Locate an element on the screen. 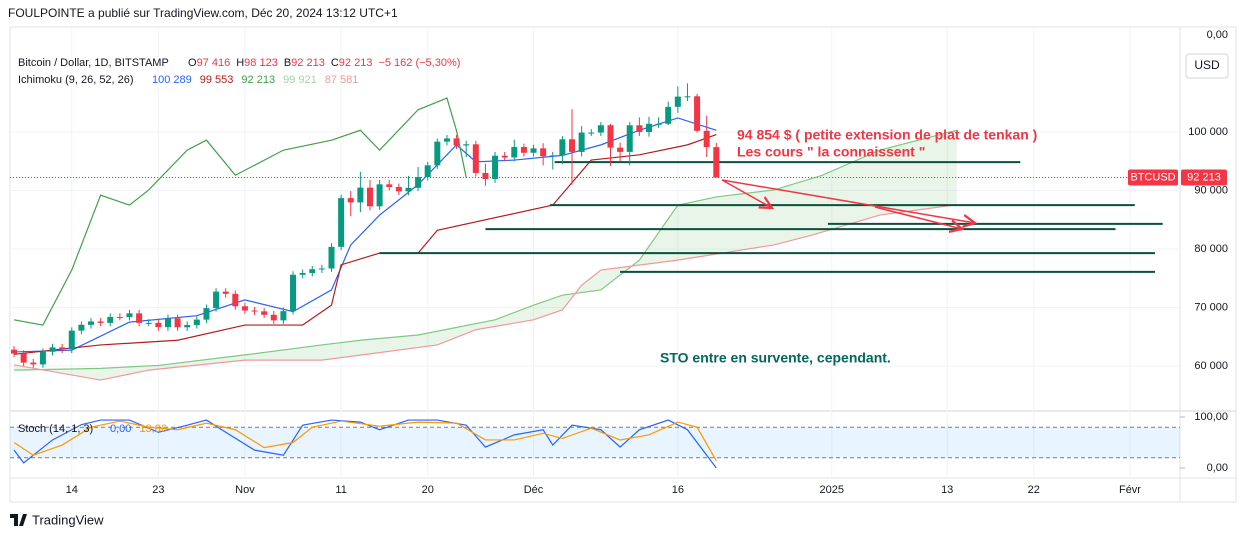  currency-label: USD is located at coordinates (1207, 65).